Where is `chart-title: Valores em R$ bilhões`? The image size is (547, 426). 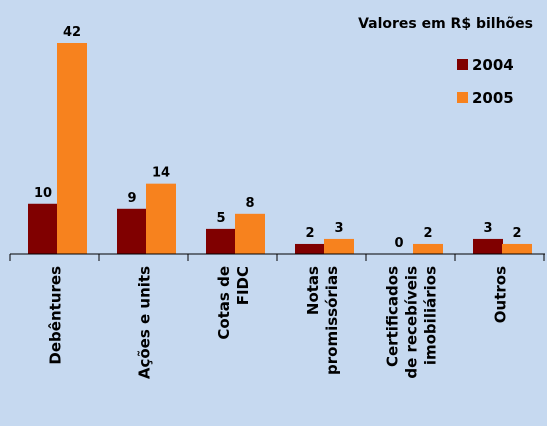 chart-title: Valores em R$ bilhões is located at coordinates (445, 24).